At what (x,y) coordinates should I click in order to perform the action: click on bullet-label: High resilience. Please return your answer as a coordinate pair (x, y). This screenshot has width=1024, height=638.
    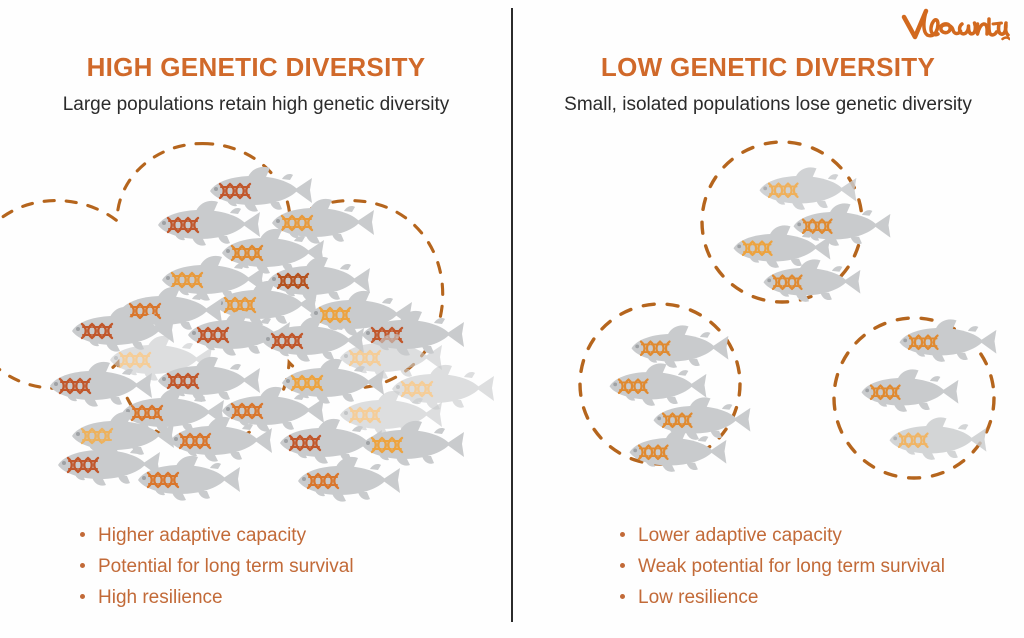
    Looking at the image, I should click on (160, 597).